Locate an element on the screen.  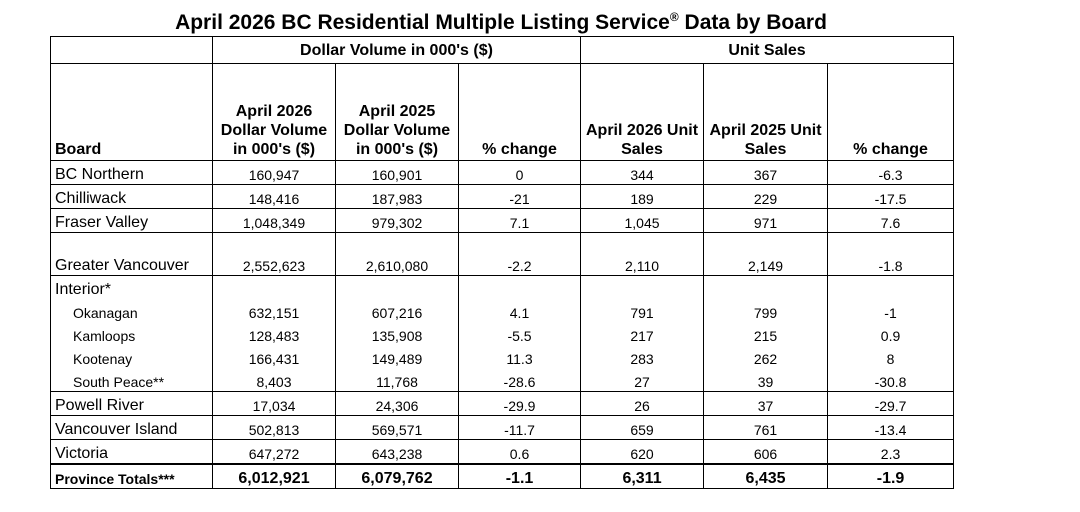
dv-2026-cell: 2,552,623 is located at coordinates (274, 254).